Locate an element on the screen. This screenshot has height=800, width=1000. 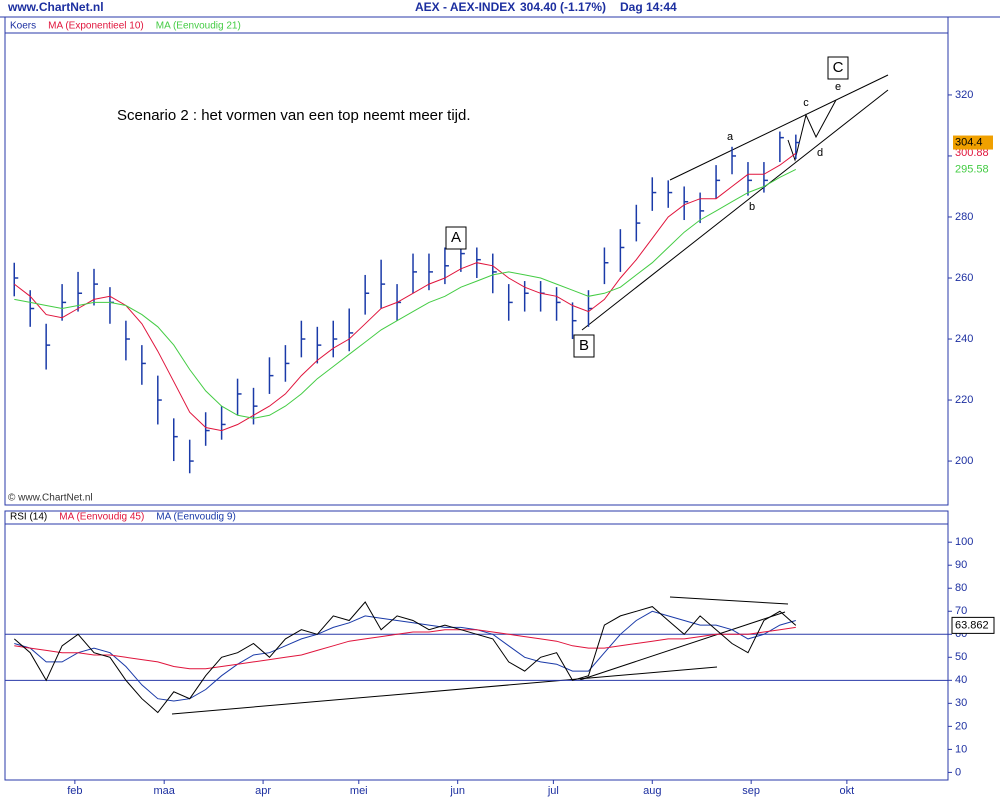
y-tick-label: 280 is located at coordinates (964, 217).